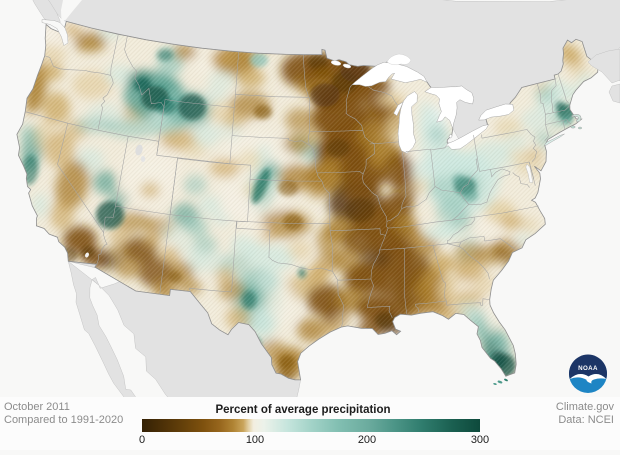  What do you see at coordinates (302, 410) in the screenshot?
I see `svg-text:Percent of average precipitati: Percent of average precipitation` at bounding box center [302, 410].